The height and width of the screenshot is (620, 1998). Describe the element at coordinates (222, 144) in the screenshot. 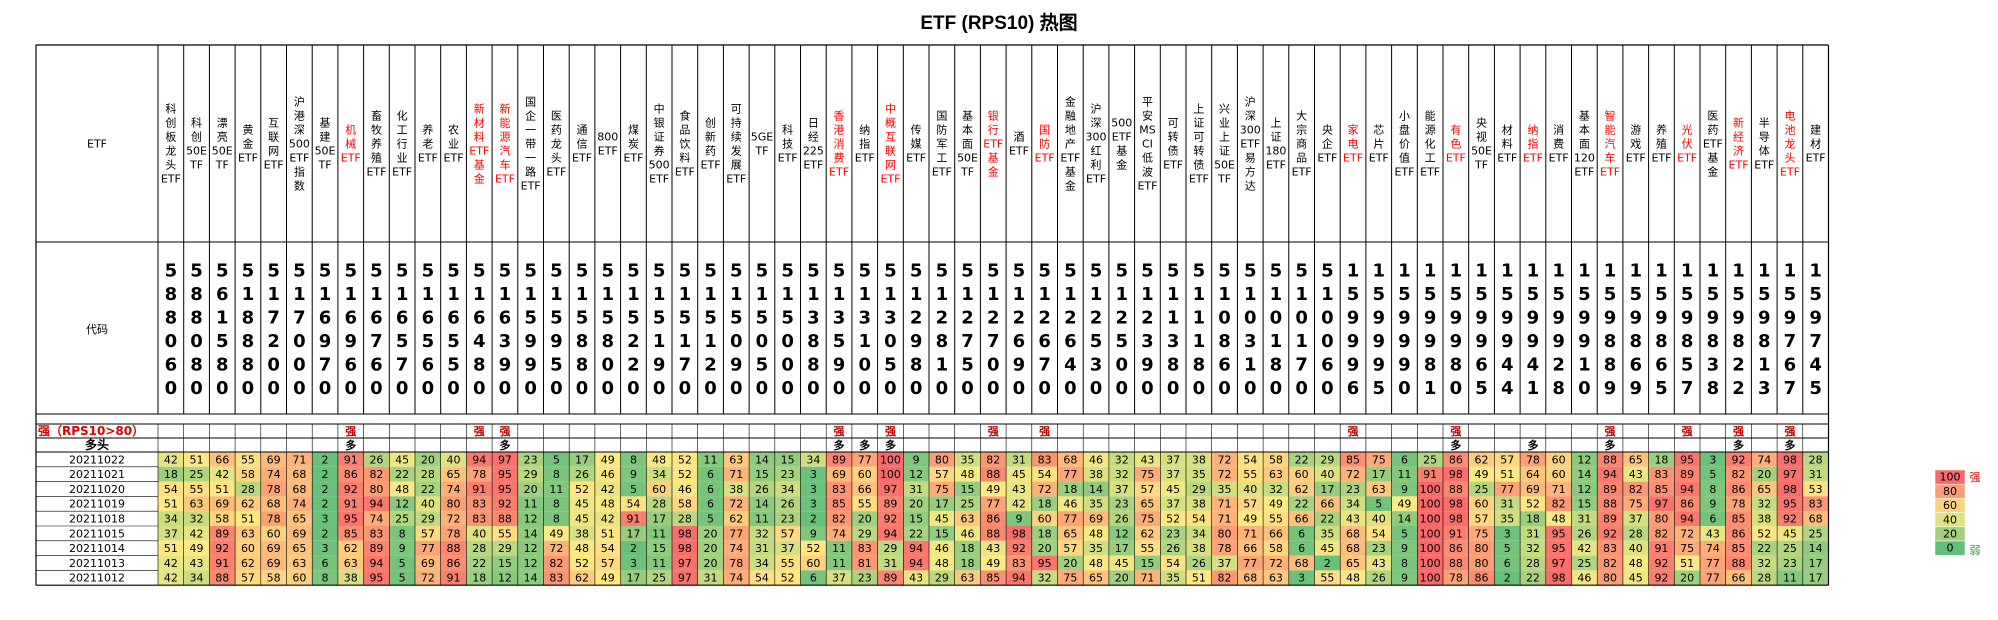

I see `etf-name-label: 漂亮 50E TF` at that location.